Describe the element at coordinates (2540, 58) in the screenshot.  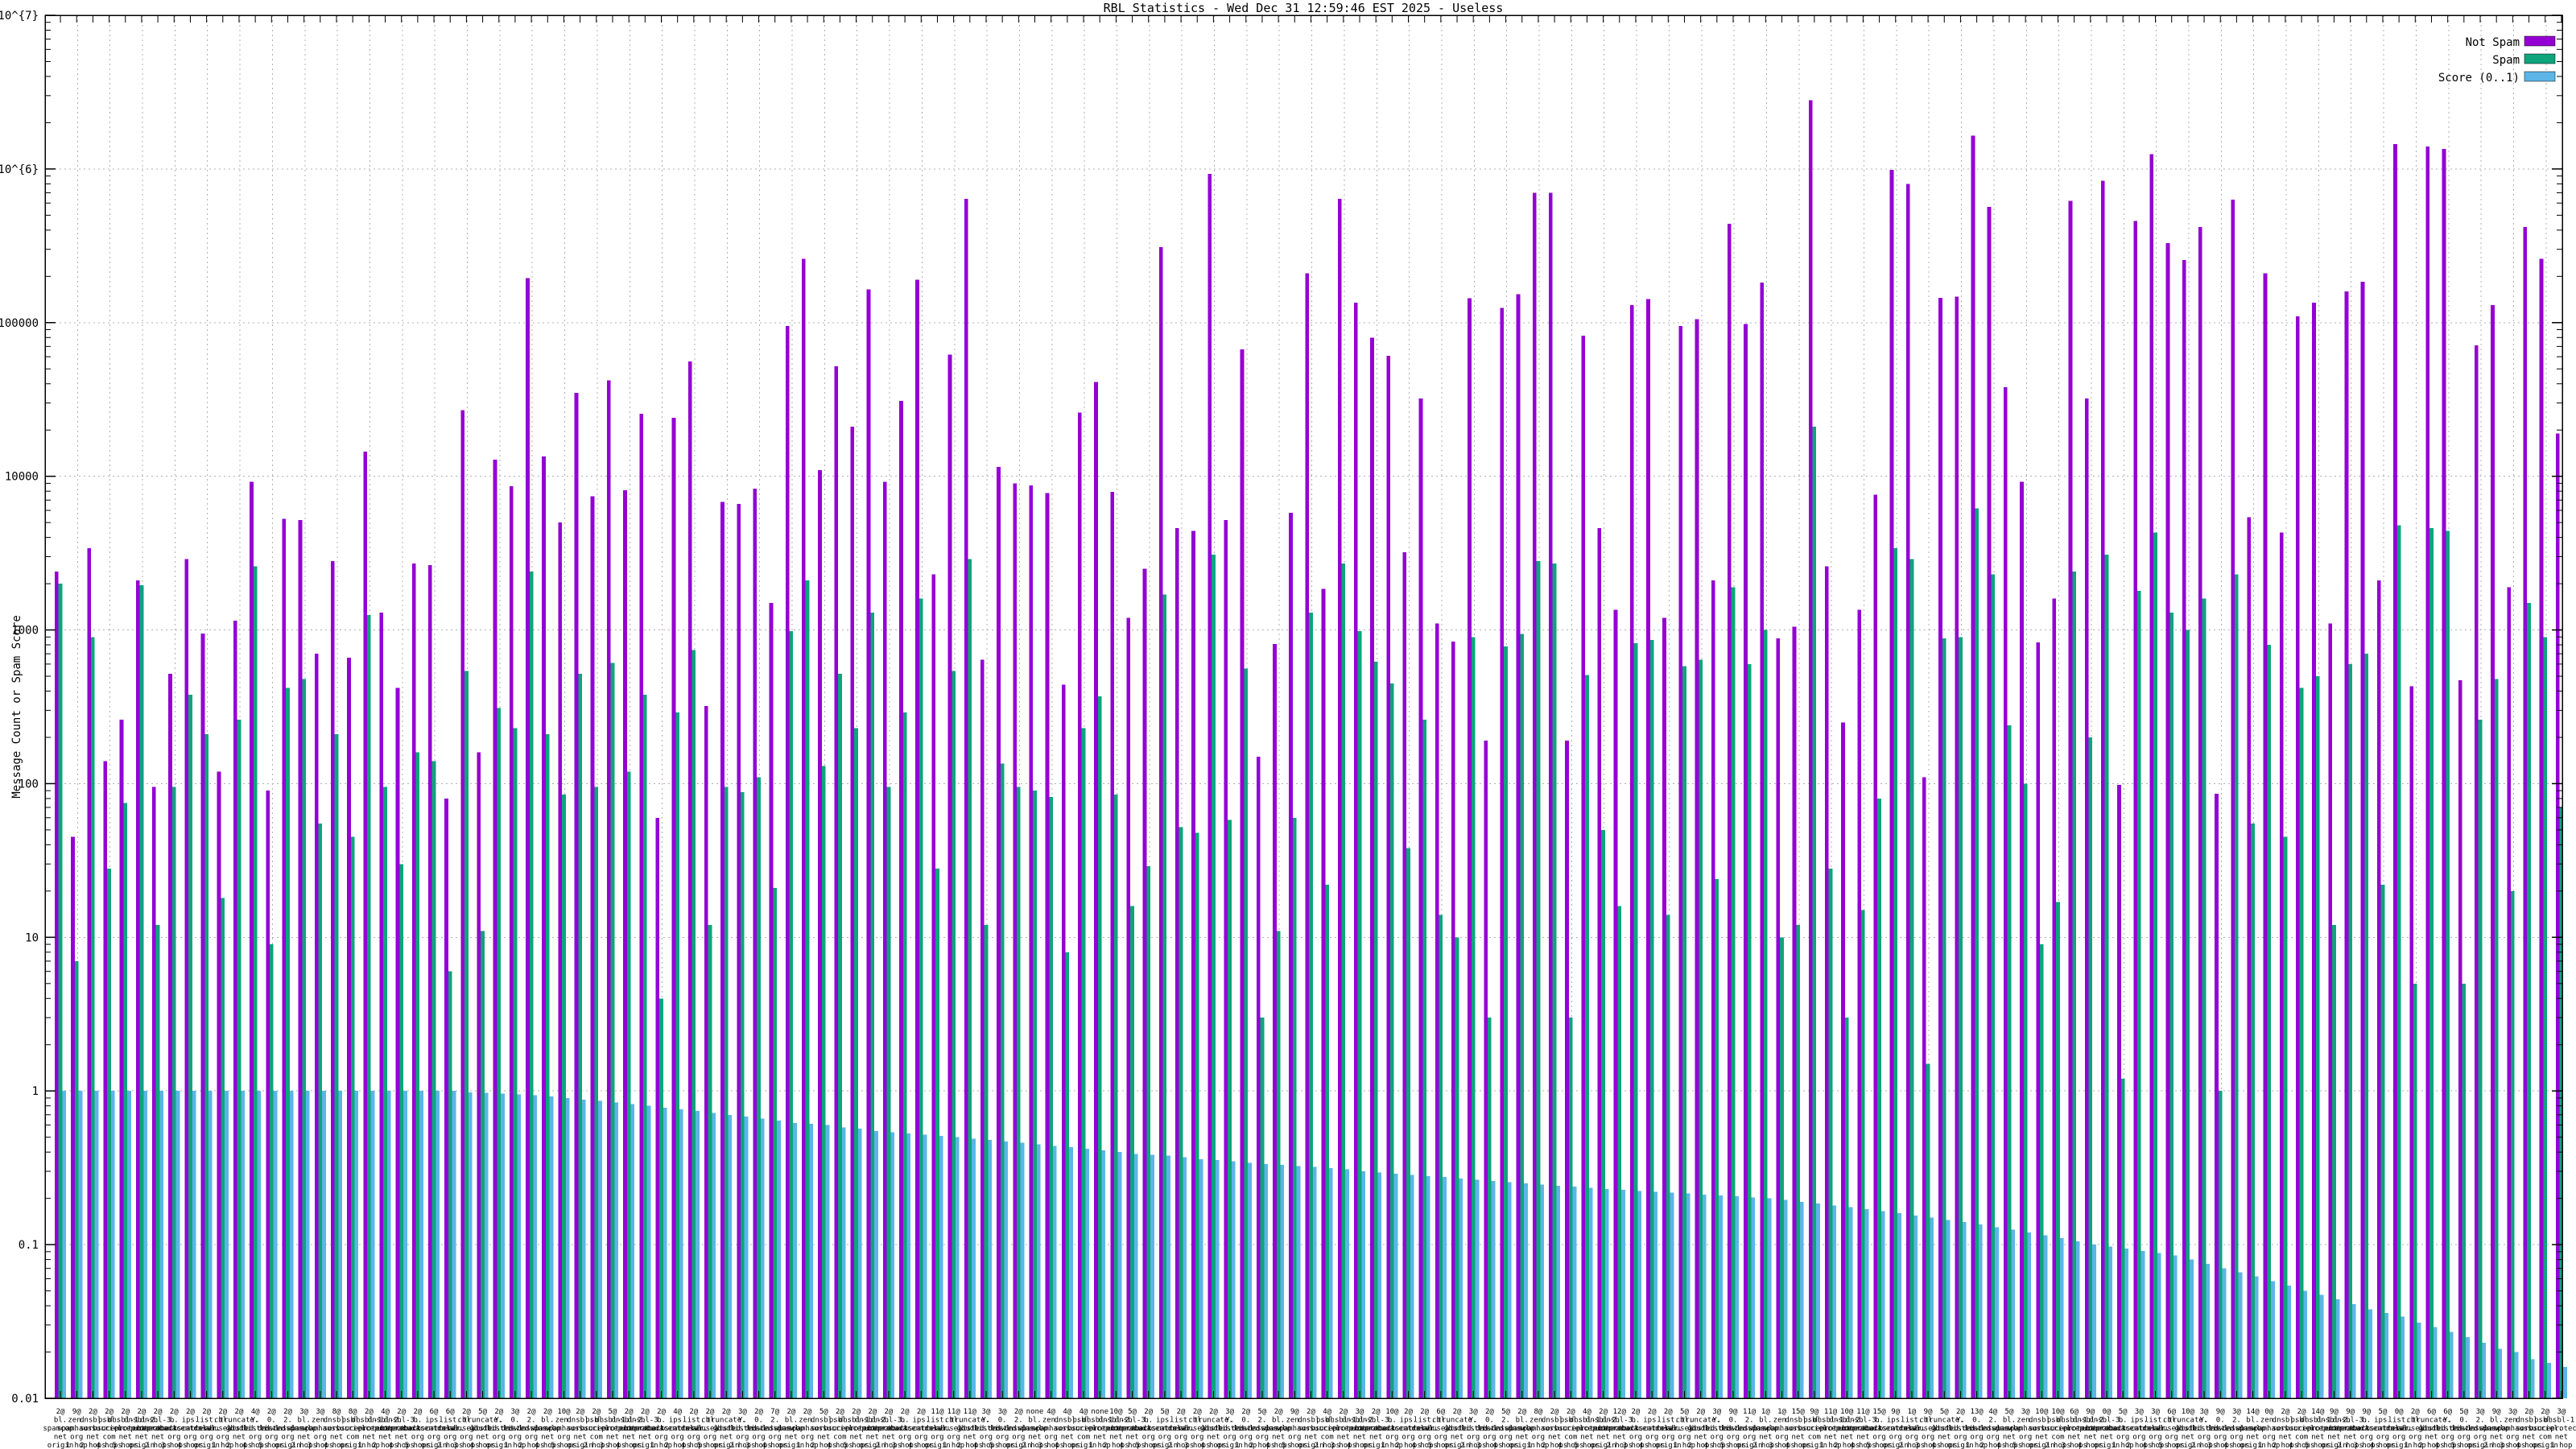
I see `legend-swatch-spam` at that location.